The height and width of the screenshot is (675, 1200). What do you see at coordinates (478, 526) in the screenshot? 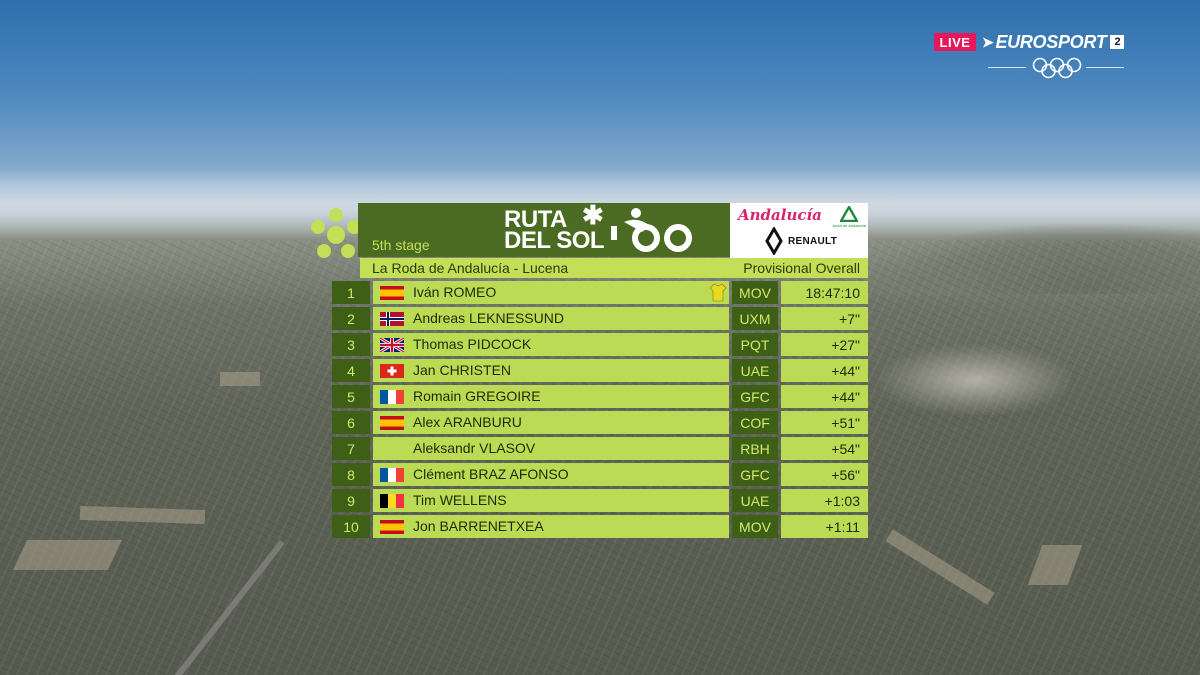
I see `rider-name: Jon BARRENETXEA` at bounding box center [478, 526].